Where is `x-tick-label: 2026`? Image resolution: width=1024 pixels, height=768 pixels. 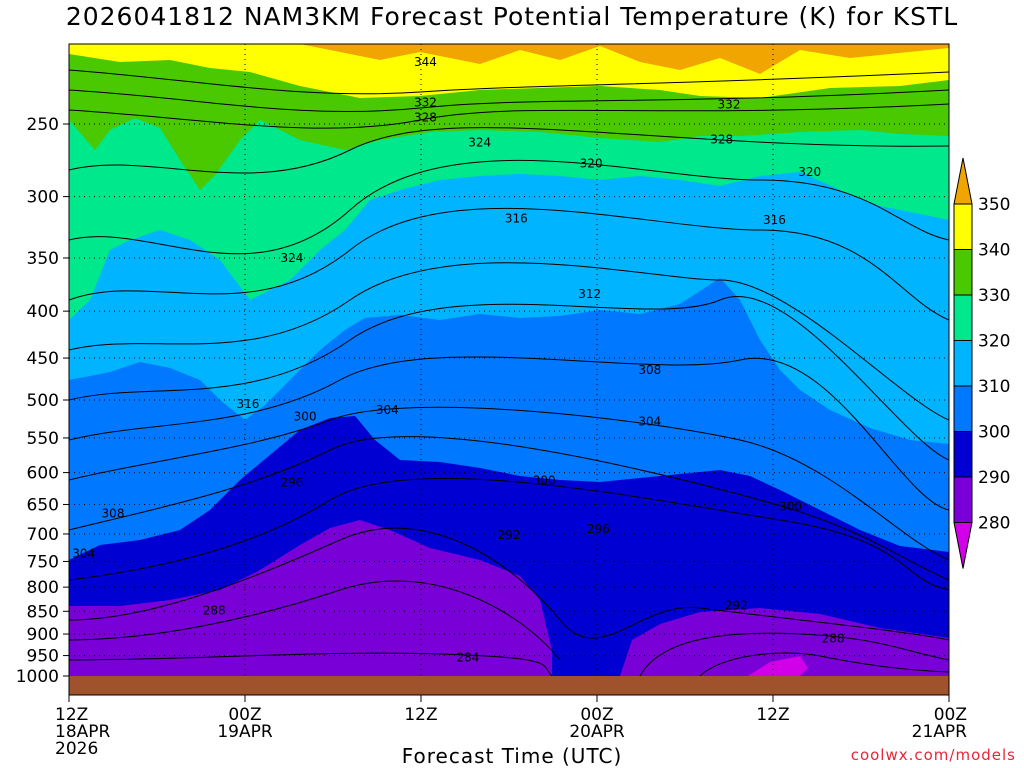
x-tick-label: 2026 is located at coordinates (76, 749).